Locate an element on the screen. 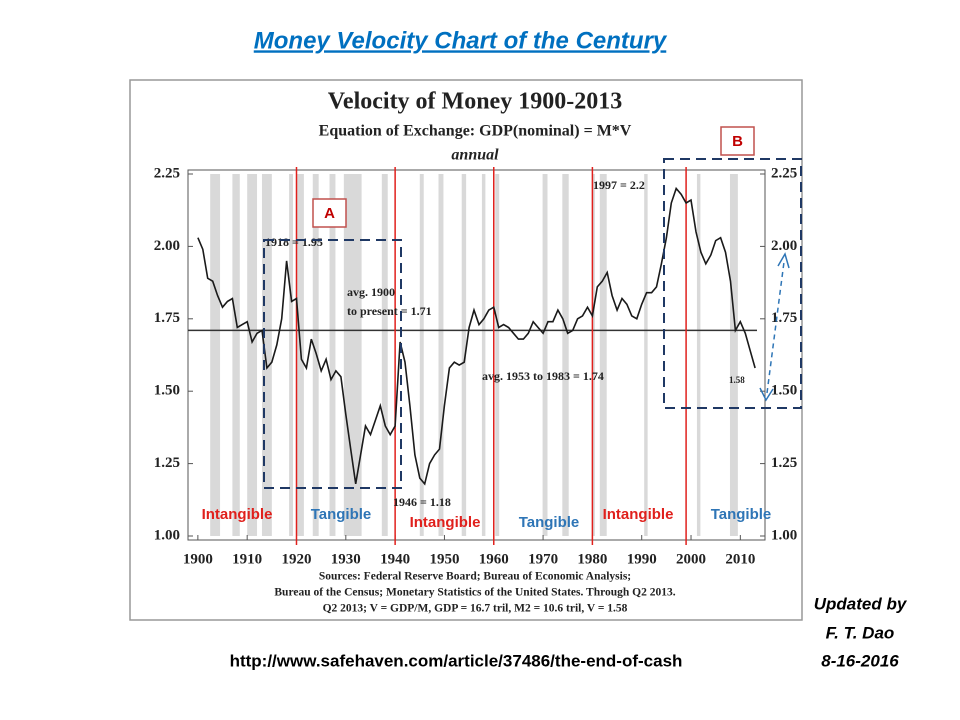 This screenshot has height=720, width=960. chart-note: annual is located at coordinates (475, 155).